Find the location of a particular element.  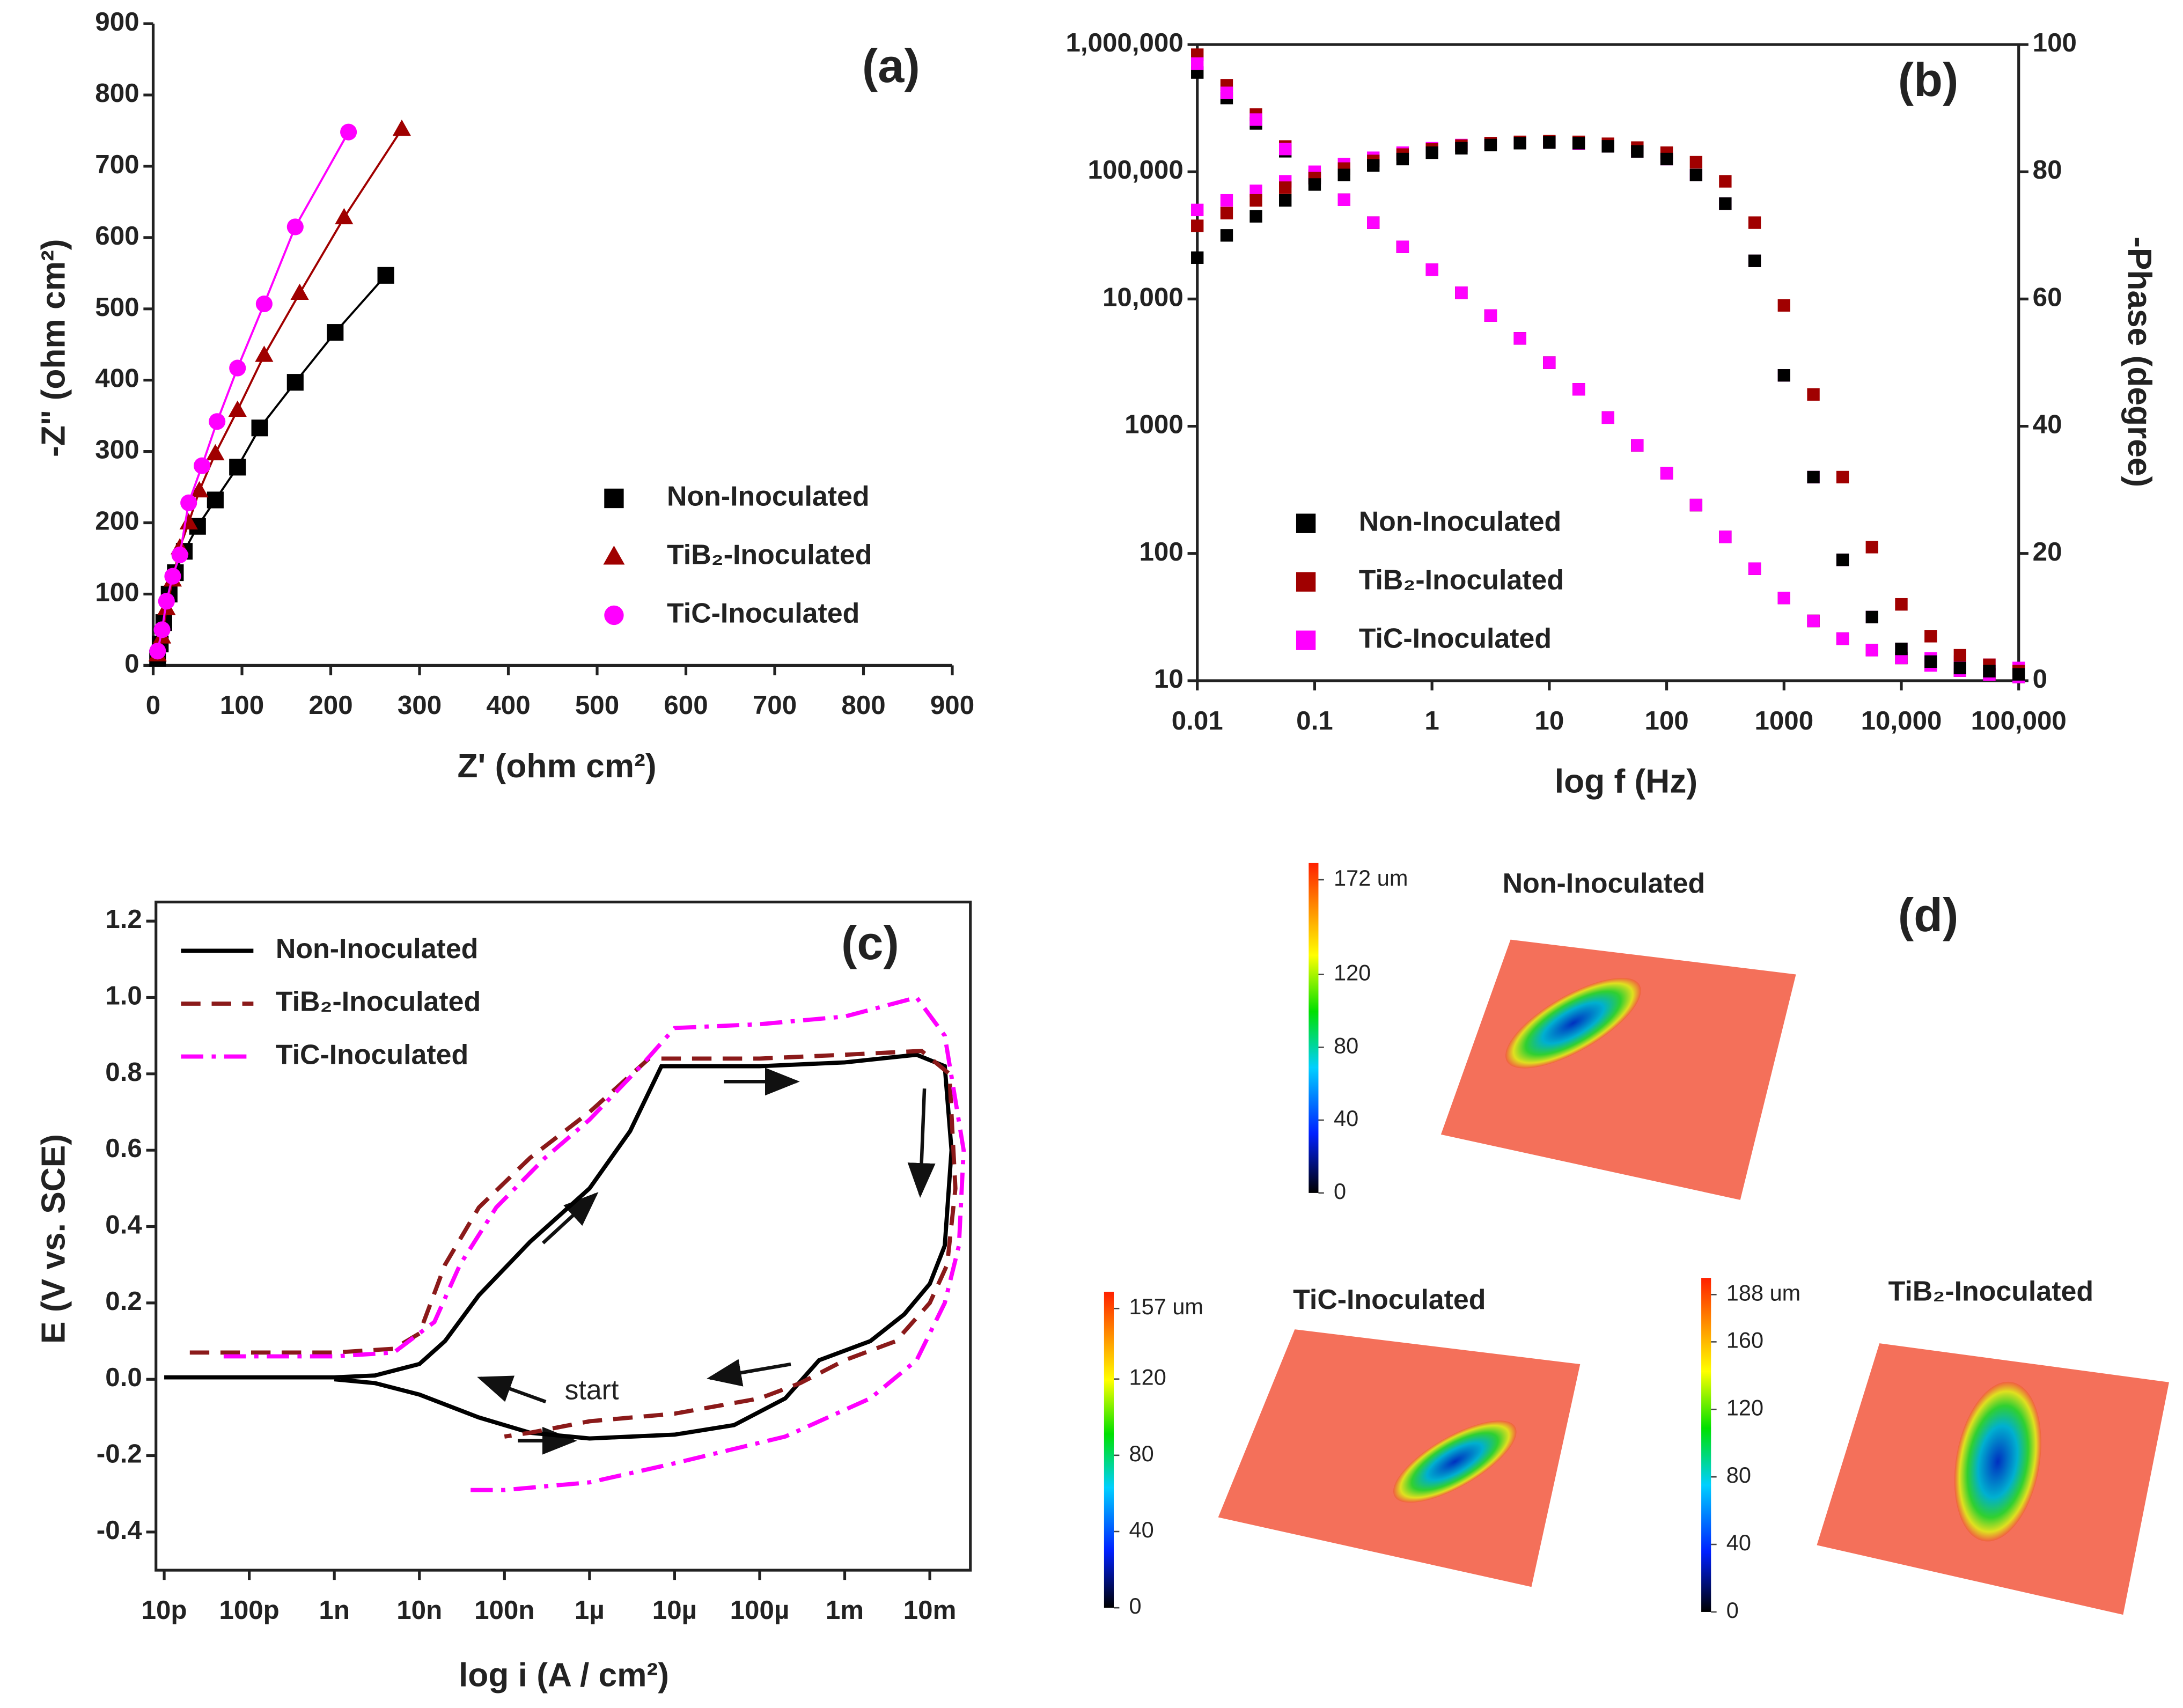

colorbar-label: 40 is located at coordinates (1346, 1119).